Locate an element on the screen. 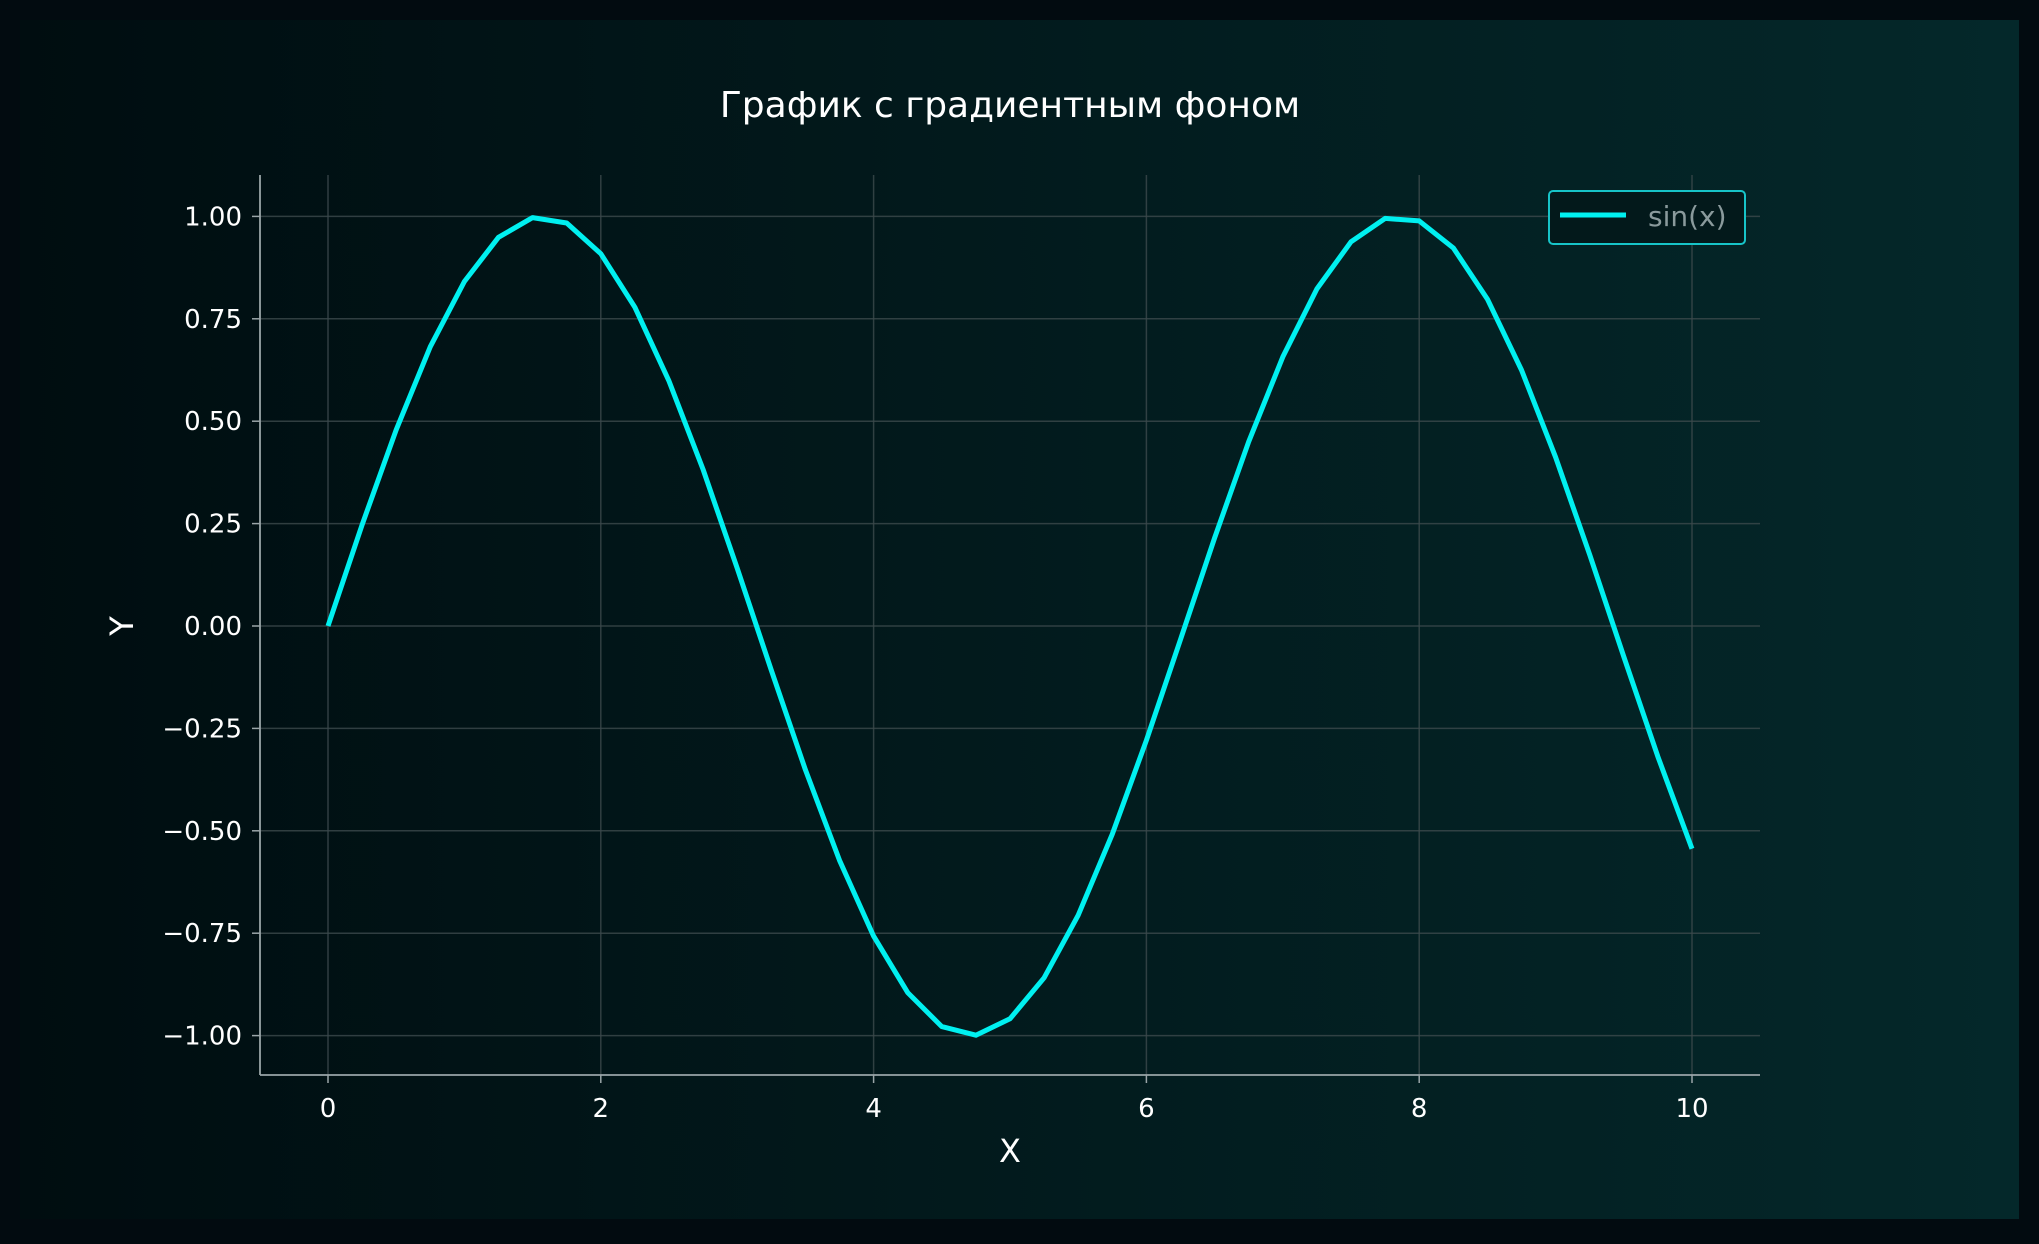 The height and width of the screenshot is (1244, 2039). legend-label-sin: sin(x) is located at coordinates (1687, 216).